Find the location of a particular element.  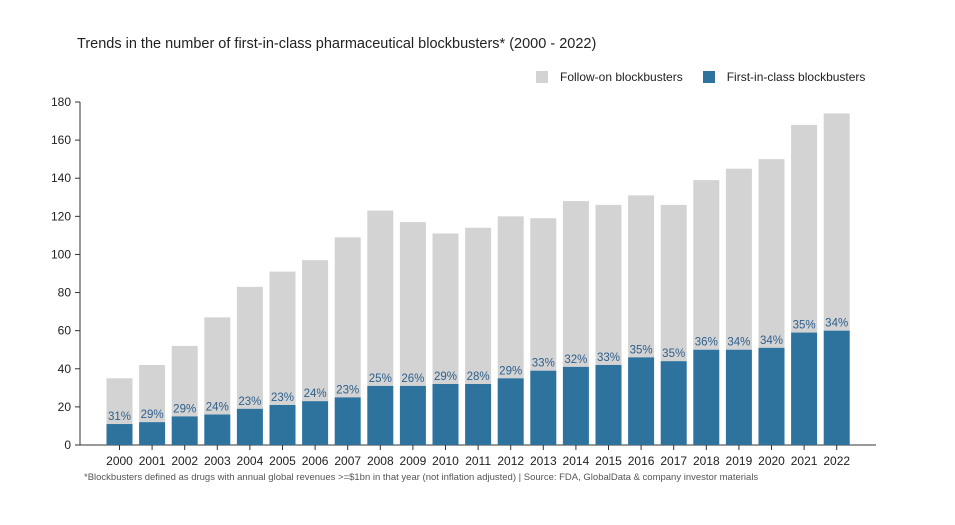

y-tick-label: 180 is located at coordinates (61, 102).